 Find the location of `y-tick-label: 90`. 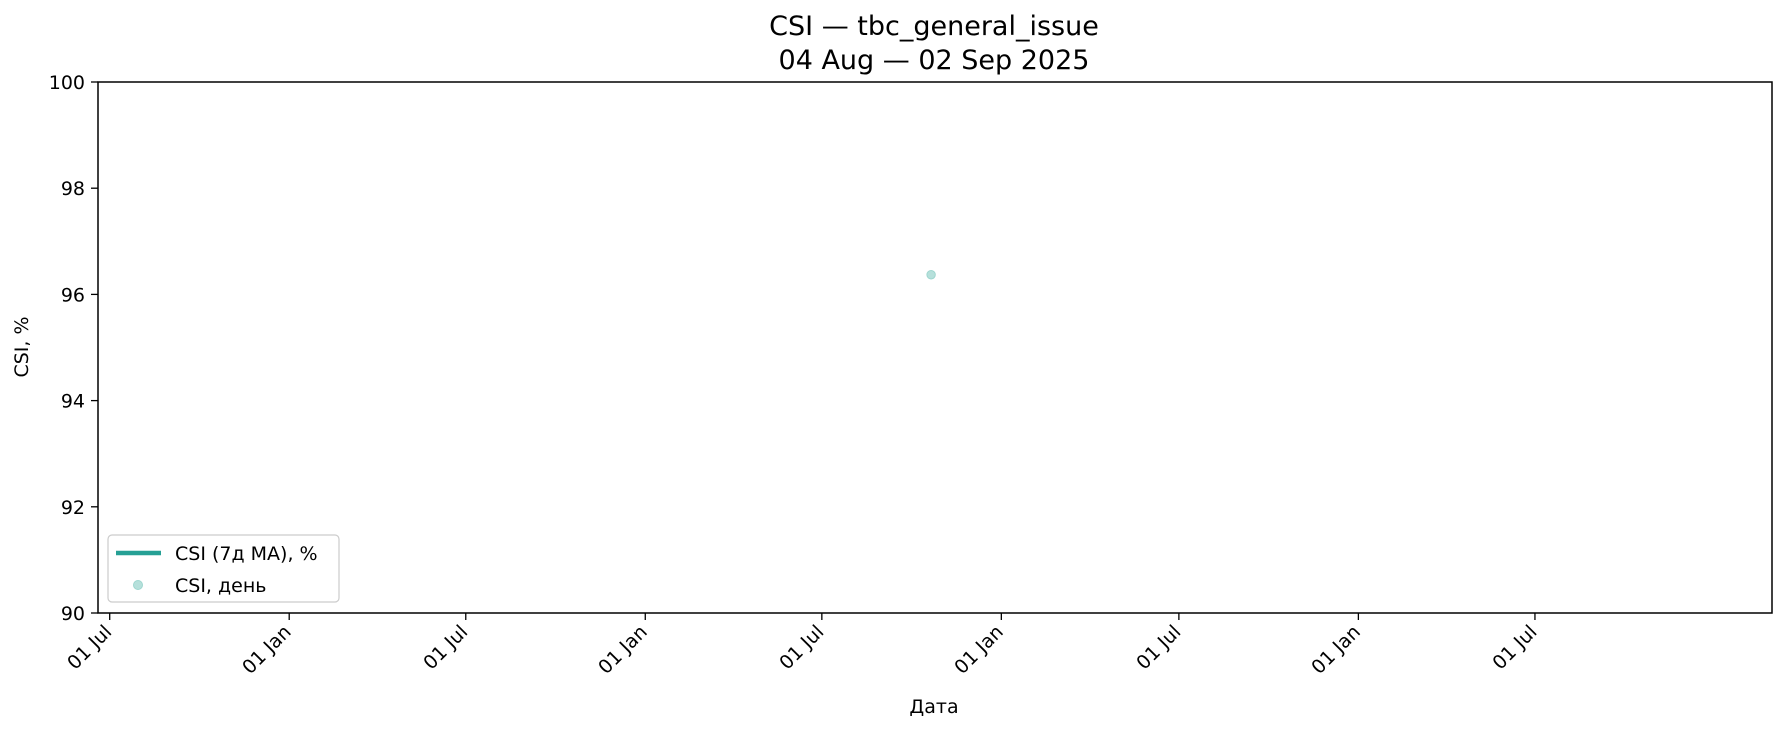

y-tick-label: 90 is located at coordinates (73, 614).